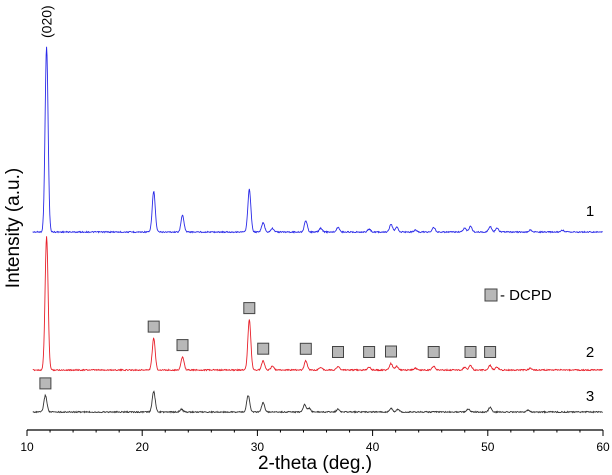 This screenshot has width=612, height=475. What do you see at coordinates (373, 447) in the screenshot?
I see `x-tick-label: 40` at bounding box center [373, 447].